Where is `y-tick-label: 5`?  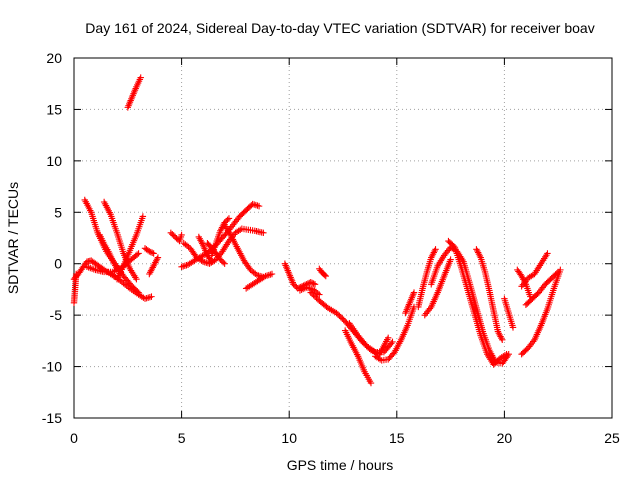
y-tick-label: 5 is located at coordinates (58, 212).